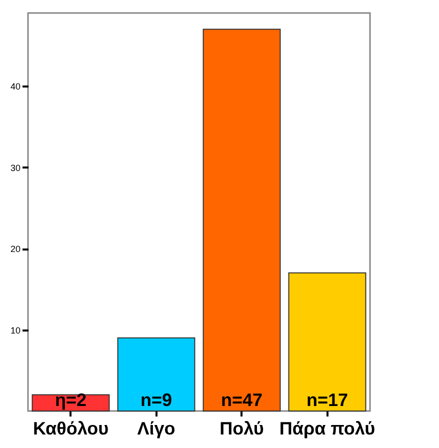 This screenshot has height=448, width=439. Describe the element at coordinates (15, 167) in the screenshot. I see `y-tick-label: 30` at that location.